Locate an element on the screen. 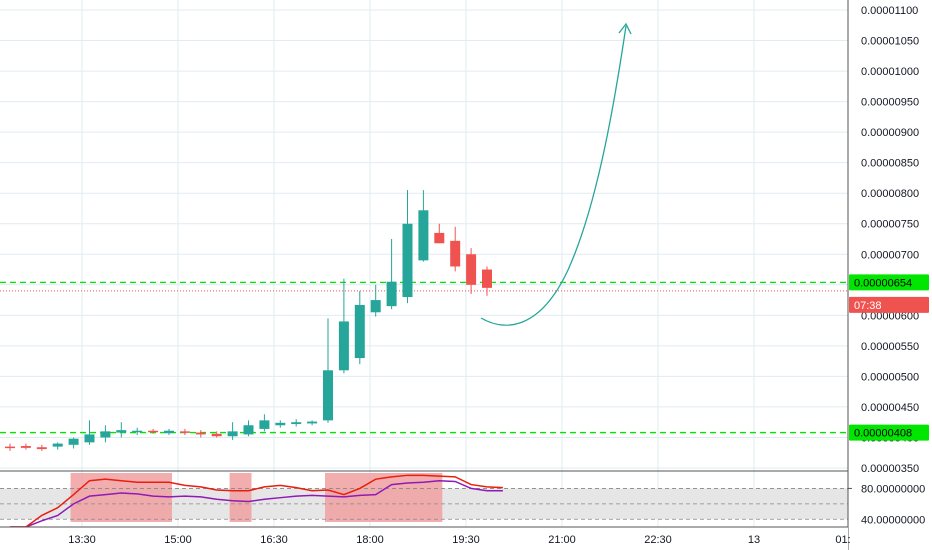 Image resolution: width=932 pixels, height=550 pixels. time-tick-label: 22:30 is located at coordinates (658, 540).